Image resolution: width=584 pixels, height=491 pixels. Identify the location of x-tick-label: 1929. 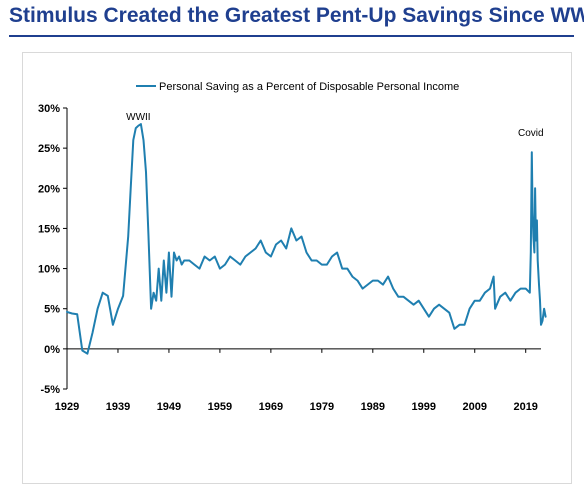
(67, 407).